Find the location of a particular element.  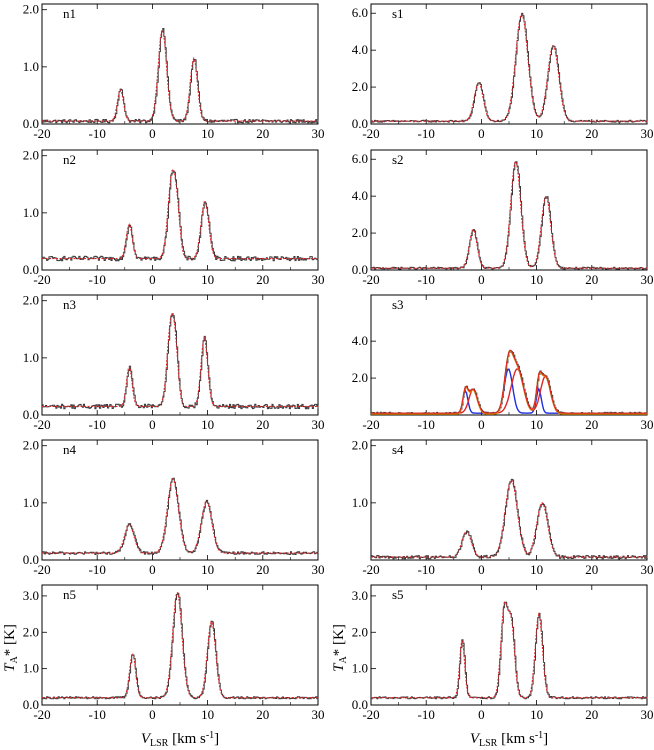

panel-s4: -20 -10 0 10 20 30 1.0 2.0 s4 is located at coordinates (503, 507).